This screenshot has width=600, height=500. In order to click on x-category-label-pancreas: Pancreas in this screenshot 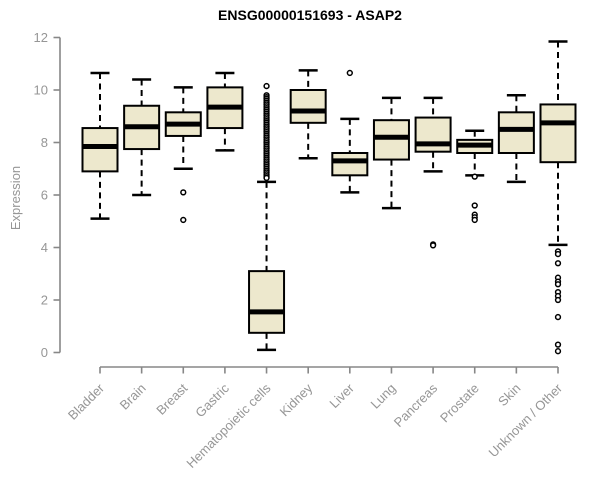, I will do `click(416, 405)`.